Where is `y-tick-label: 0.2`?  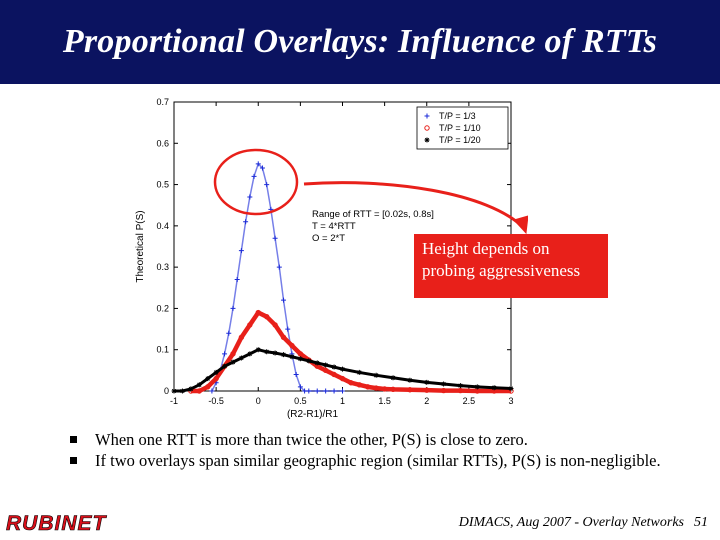 y-tick-label: 0.2 is located at coordinates (162, 308).